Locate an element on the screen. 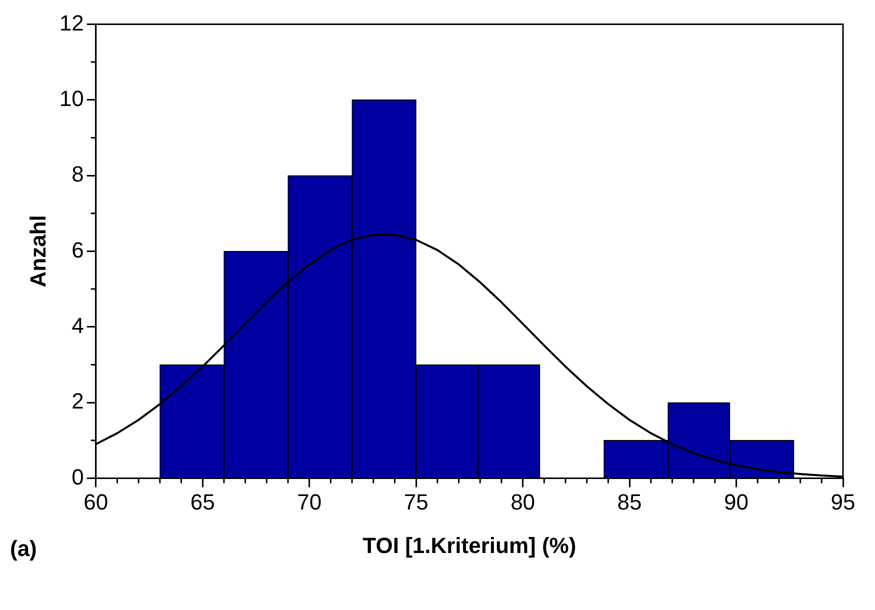 Image resolution: width=875 pixels, height=610 pixels. x-tick-label: 85 is located at coordinates (629, 501).